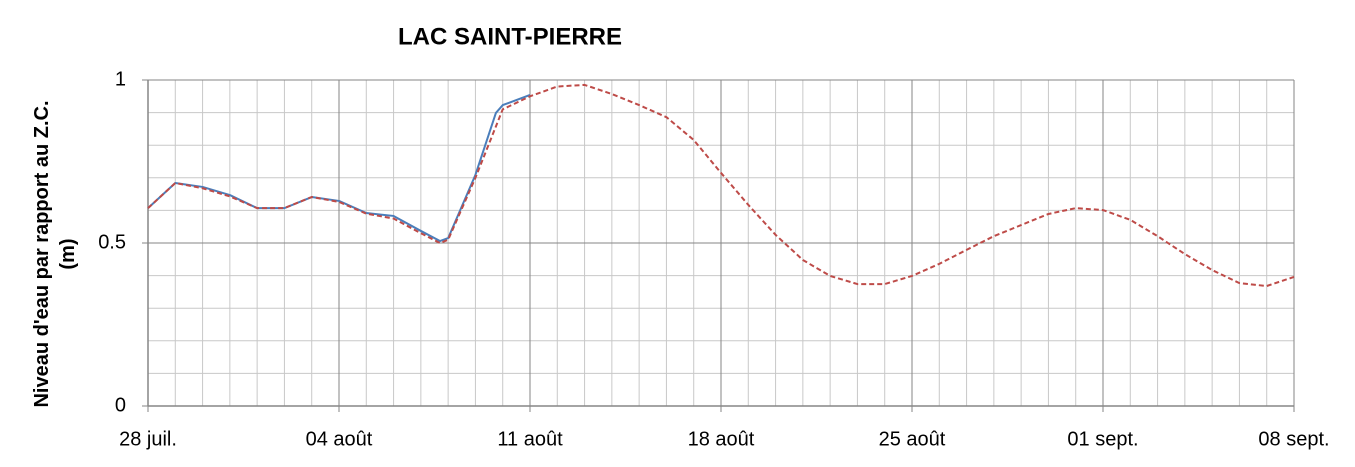 The image size is (1355, 467). What do you see at coordinates (510, 36) in the screenshot?
I see `chart-title: LAC SAINT-PIERRE` at bounding box center [510, 36].